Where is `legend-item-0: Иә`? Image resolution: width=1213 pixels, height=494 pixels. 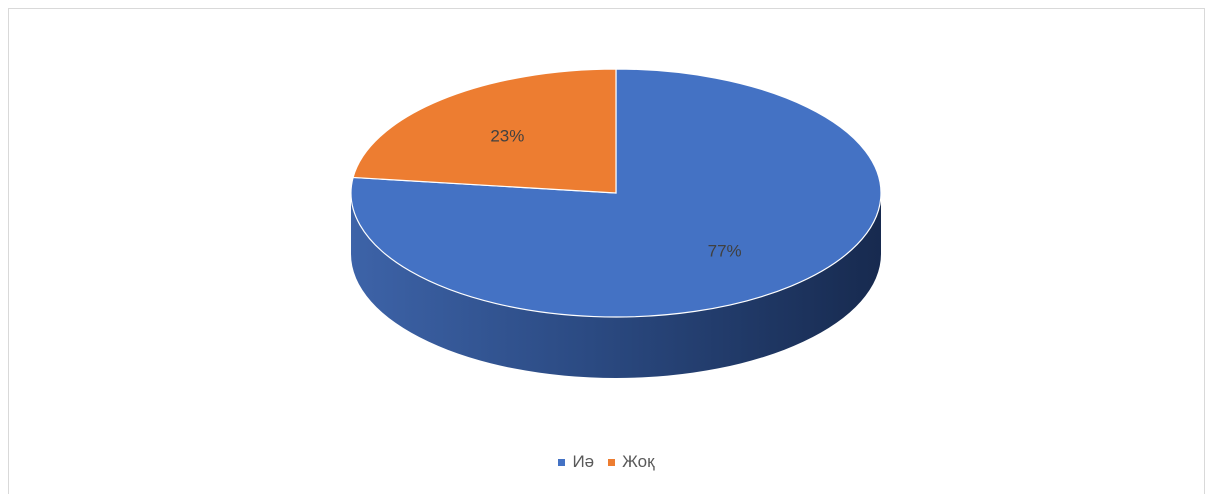
legend-item-0: Иә is located at coordinates (576, 462).